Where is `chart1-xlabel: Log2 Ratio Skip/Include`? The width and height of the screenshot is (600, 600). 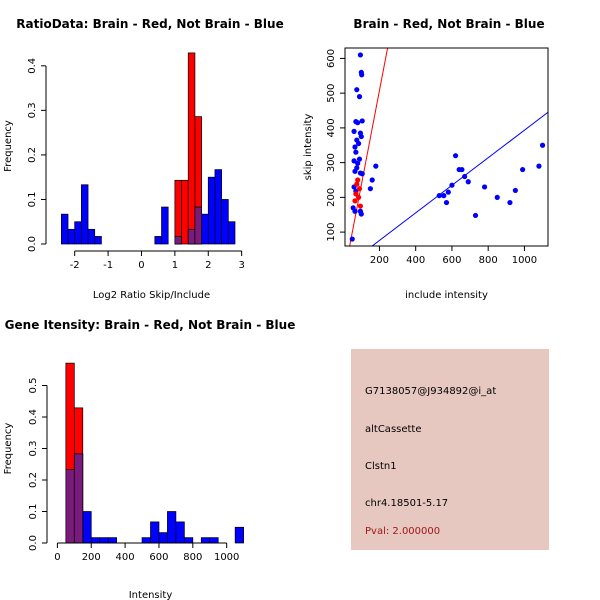
chart1-xlabel: Log2 Ratio Skip/Include is located at coordinates (151, 295).